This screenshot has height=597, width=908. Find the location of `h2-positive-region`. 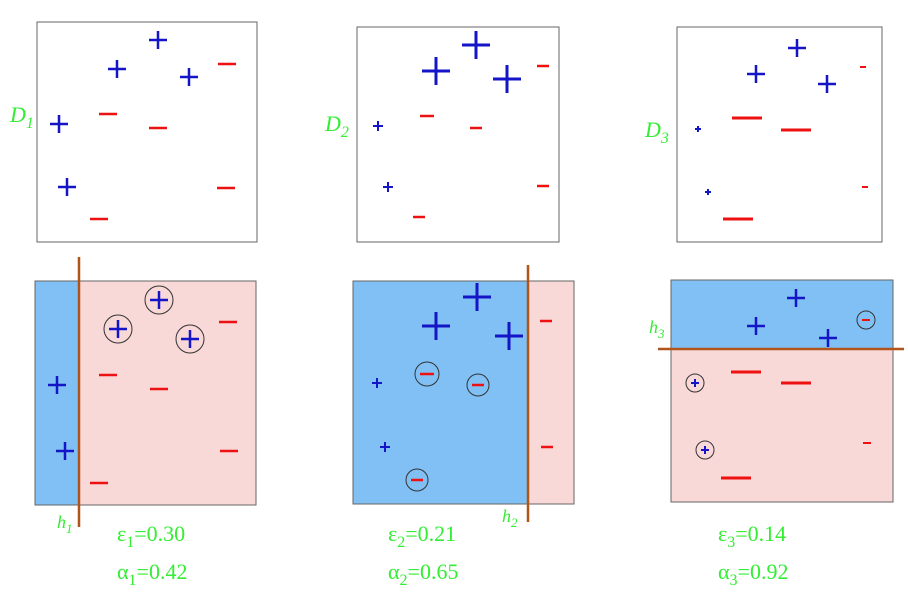

h2-positive-region is located at coordinates (440, 392).